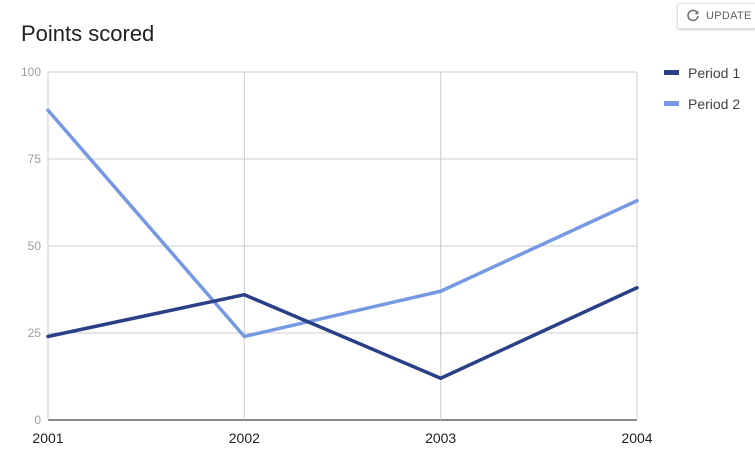 This screenshot has width=755, height=464. Describe the element at coordinates (37, 420) in the screenshot. I see `y-tick-label: 0` at that location.